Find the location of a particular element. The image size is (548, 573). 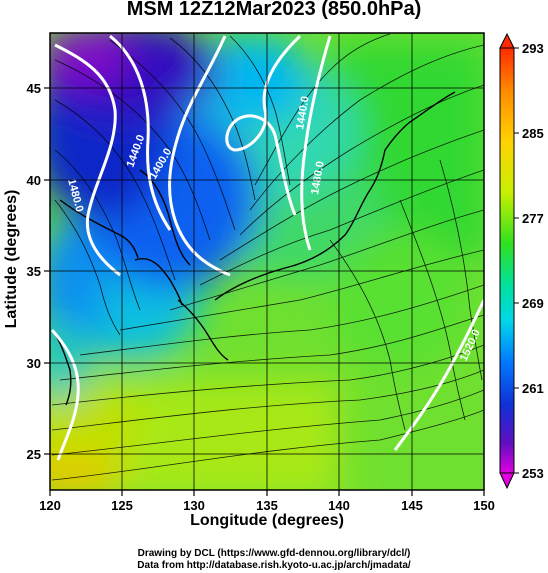

colorbar-min-arrow is located at coordinates (507, 481).